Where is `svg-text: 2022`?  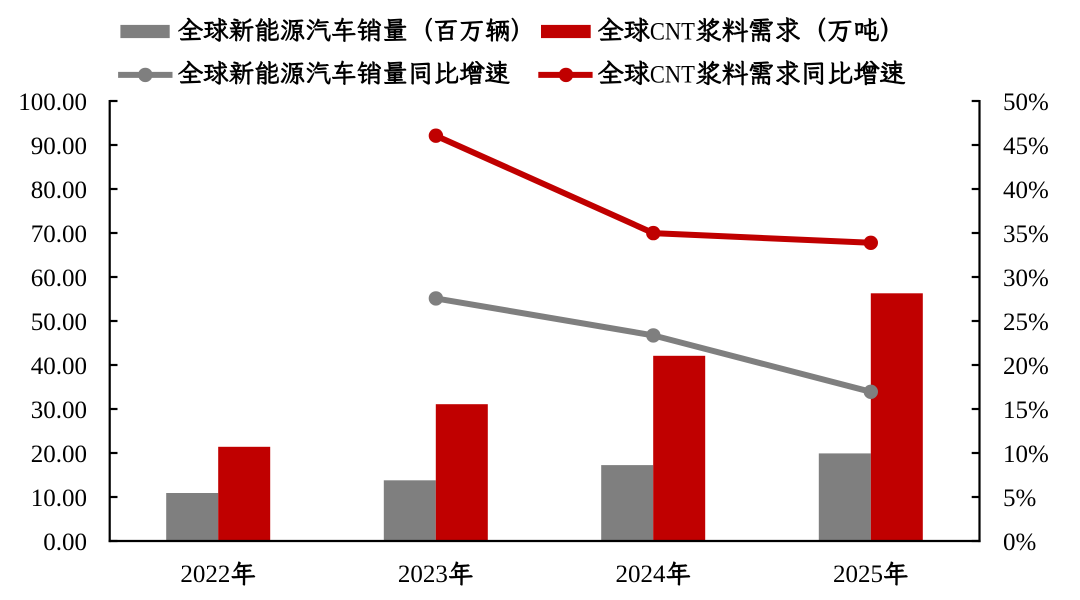
svg-text: 2022 is located at coordinates (205, 574).